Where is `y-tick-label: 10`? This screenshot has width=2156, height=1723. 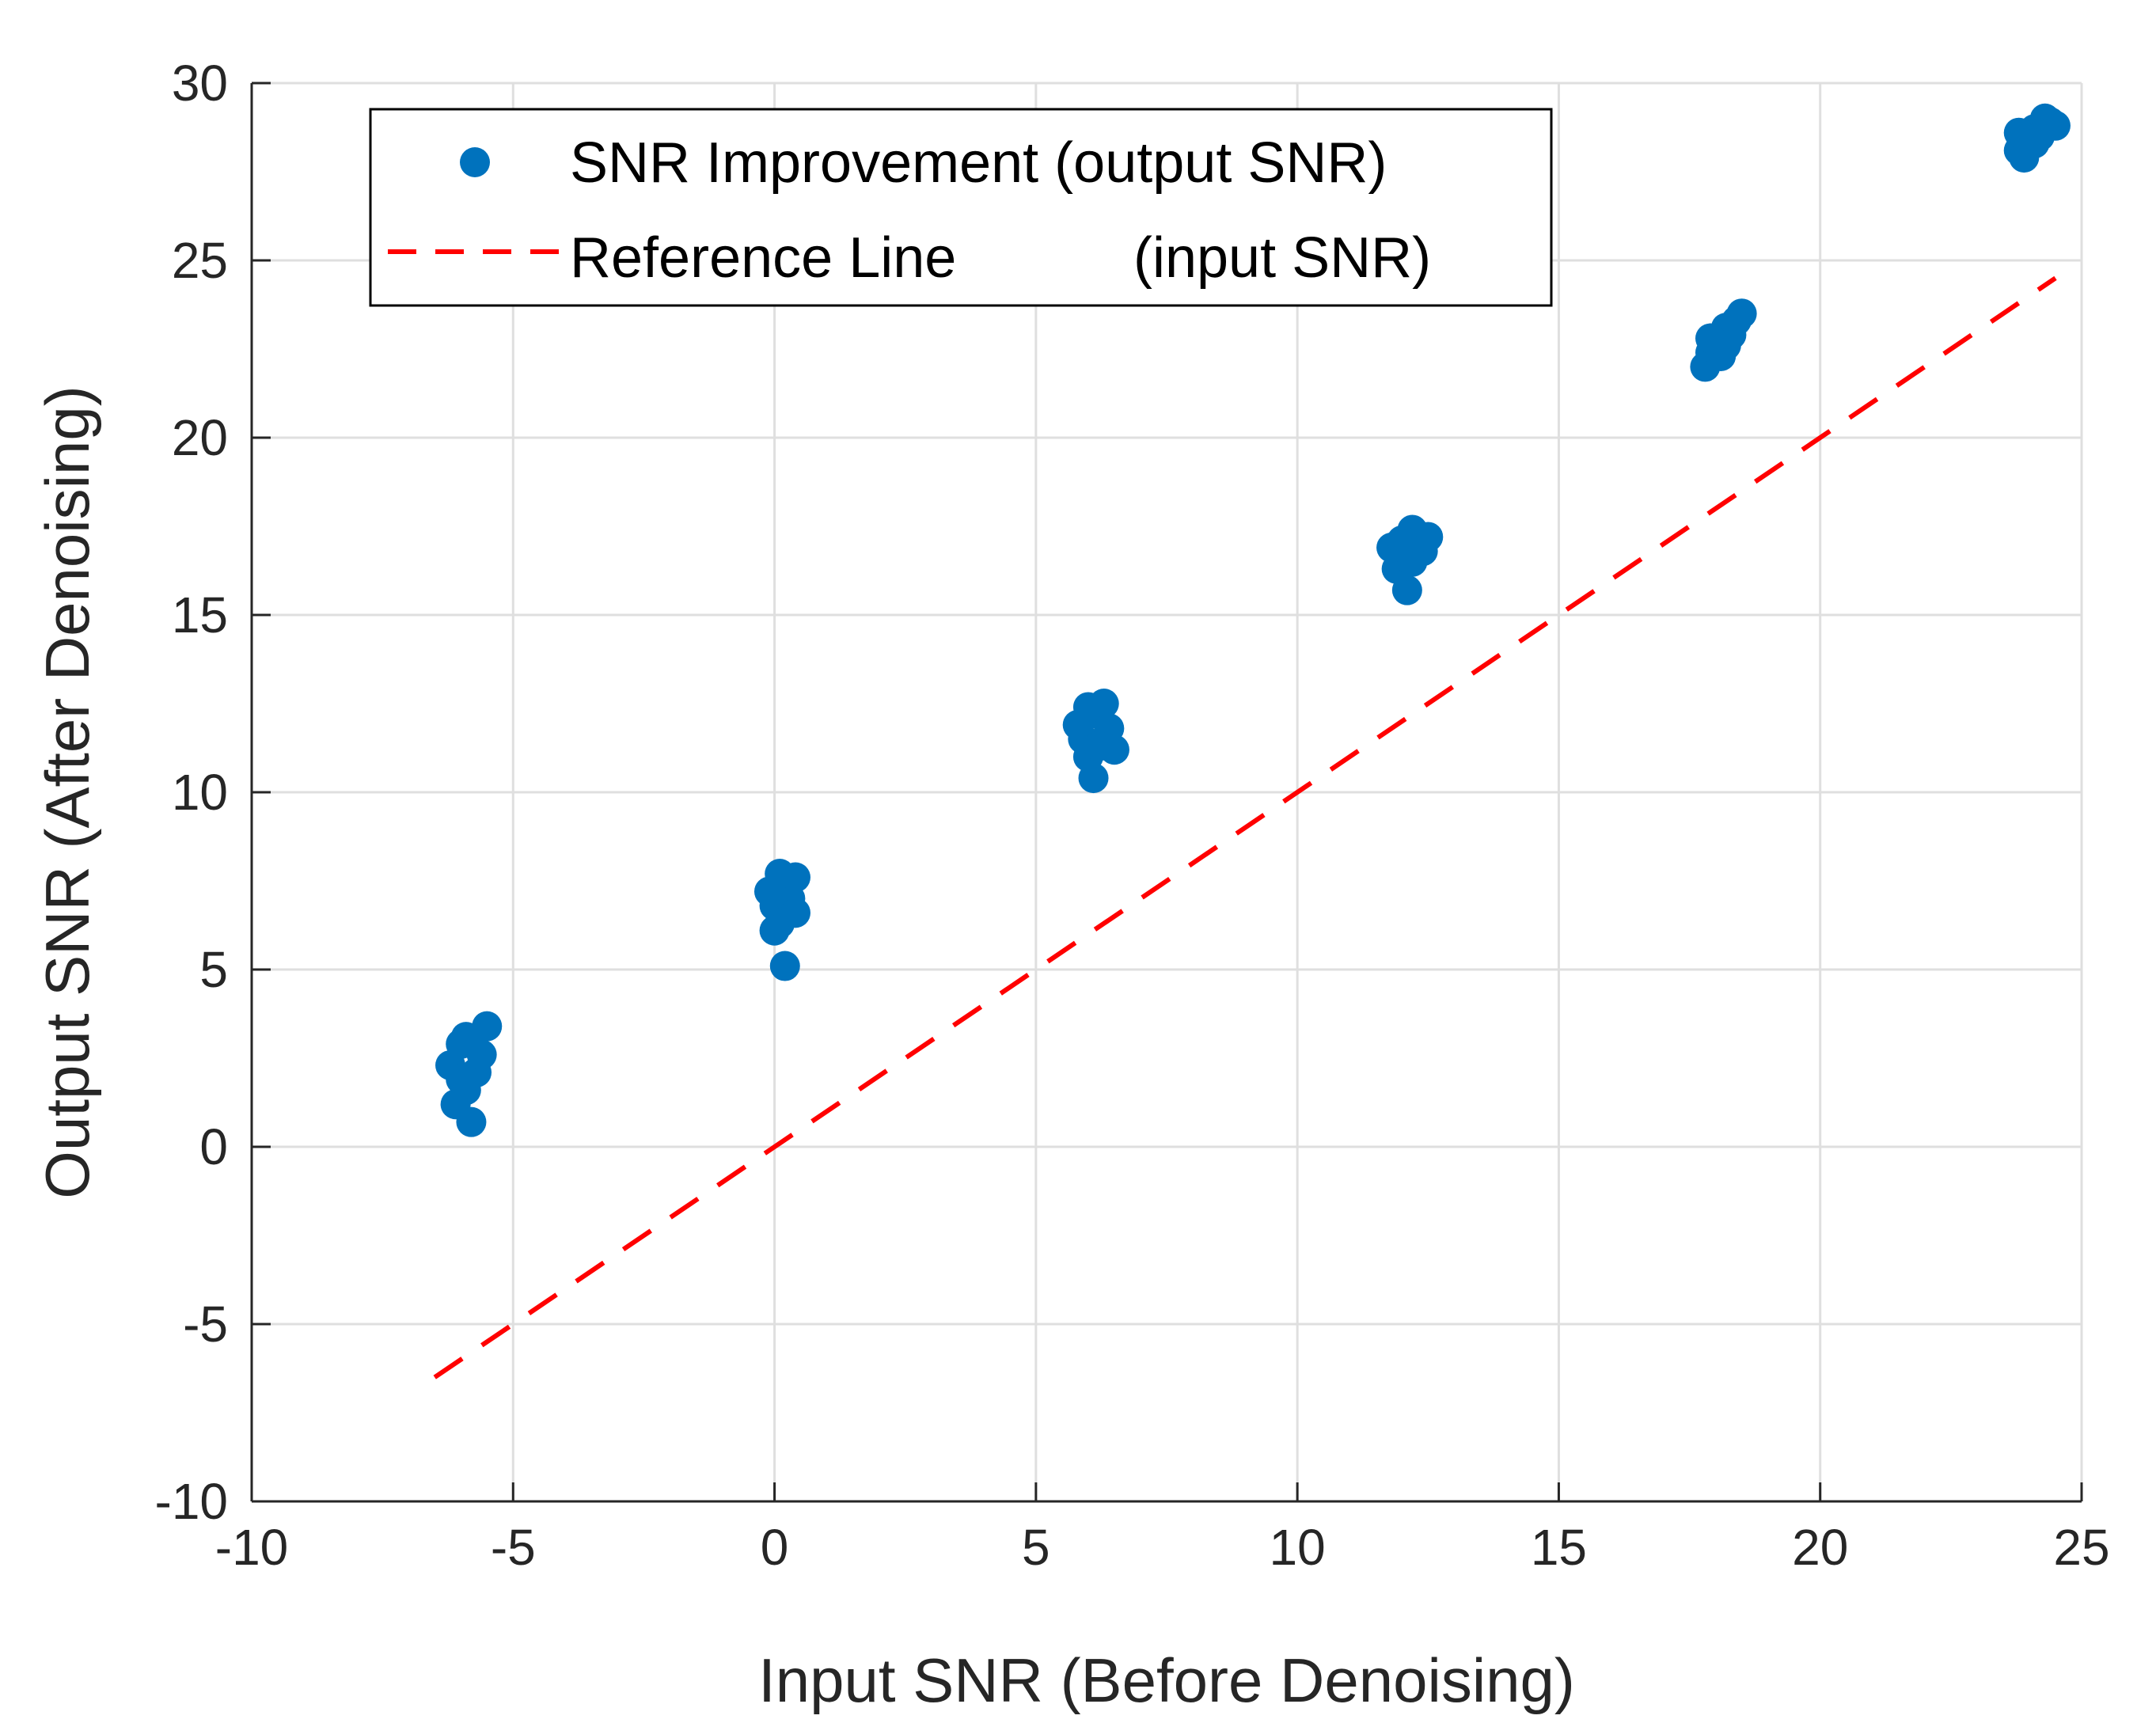 y-tick-label: 10 is located at coordinates (200, 793).